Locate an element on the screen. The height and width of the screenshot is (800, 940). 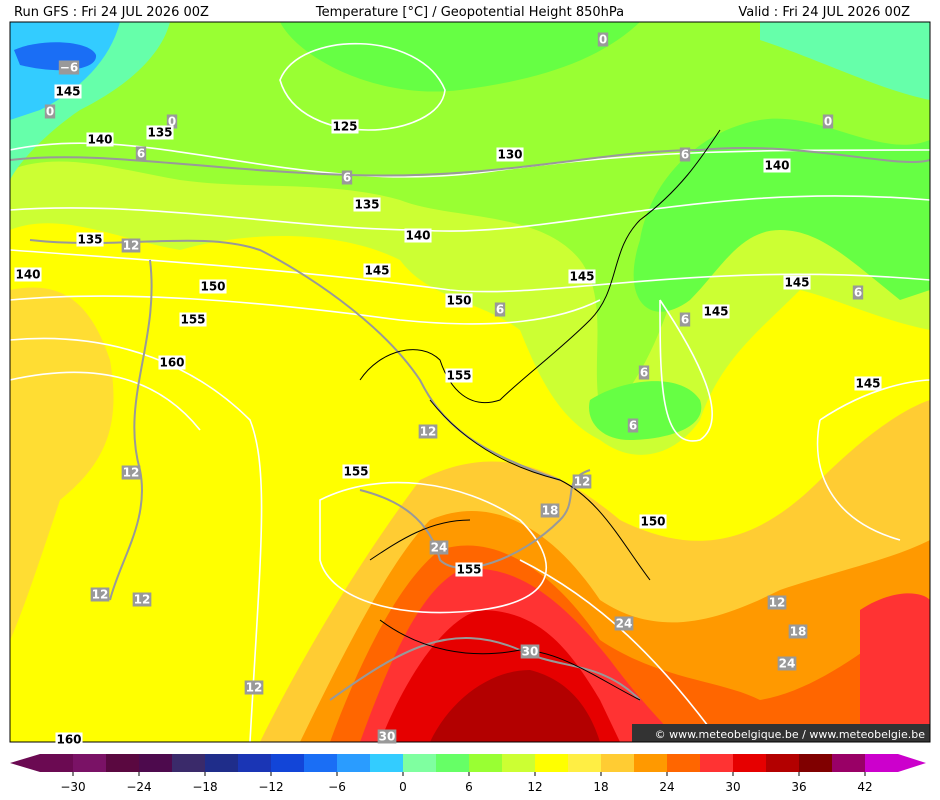
temperature-label: 24 is located at coordinates (439, 548).